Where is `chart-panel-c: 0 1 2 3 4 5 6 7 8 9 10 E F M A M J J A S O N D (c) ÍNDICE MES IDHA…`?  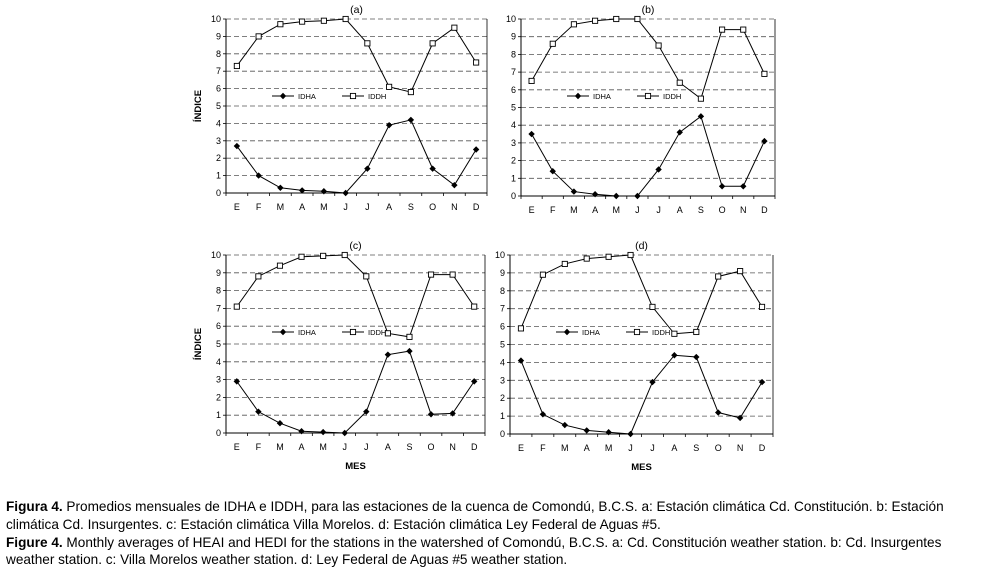 chart-panel-c: 0 1 2 3 4 5 6 7 8 9 10 E F M A M J J A S O N D (c) ÍNDICE MES IDHA… is located at coordinates (339, 356).